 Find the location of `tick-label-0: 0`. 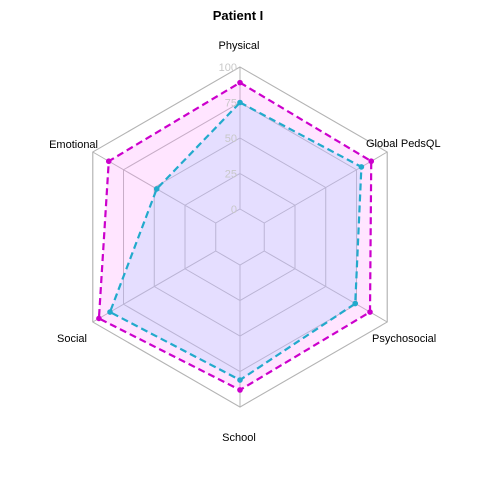

tick-label-0: 0 is located at coordinates (234, 210).